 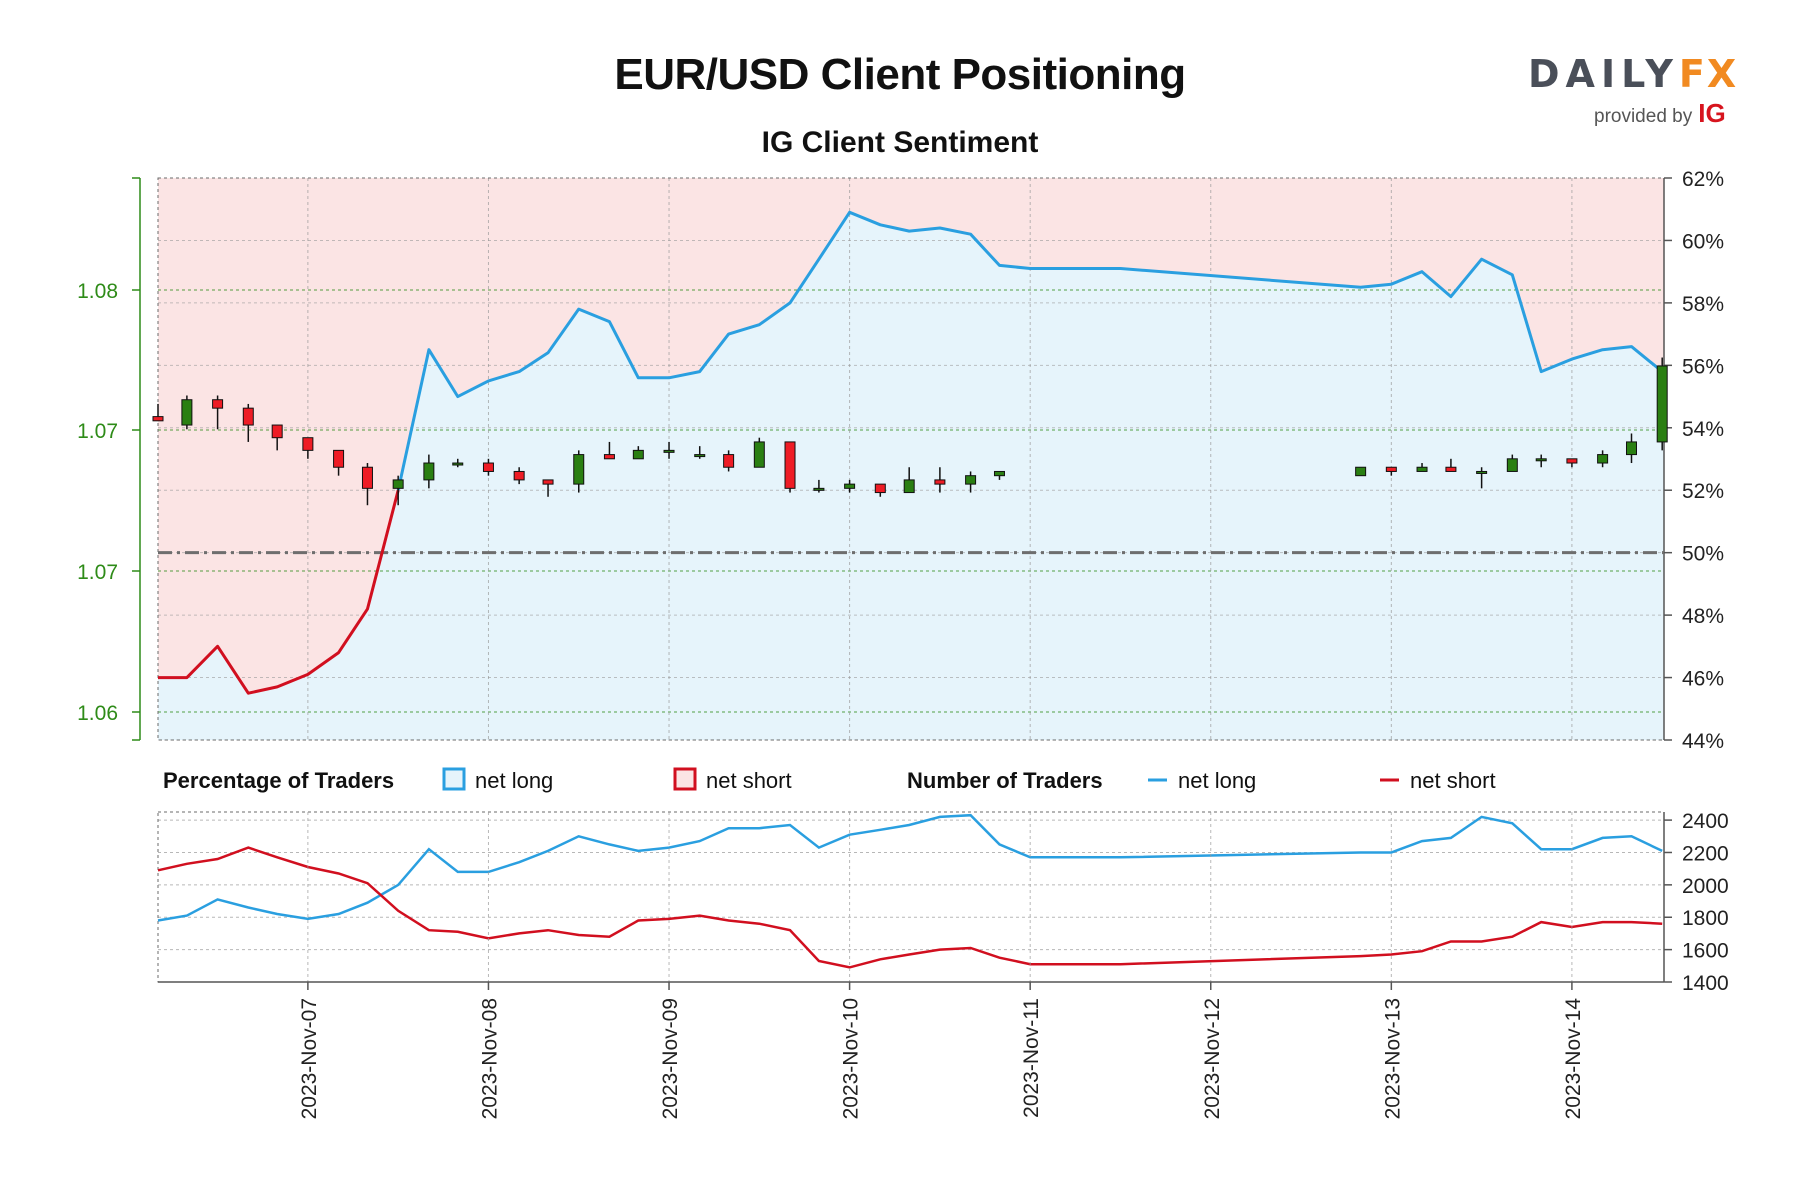 I want to click on date-tick-label: 2023-Nov-14, so click(x=1573, y=1059).